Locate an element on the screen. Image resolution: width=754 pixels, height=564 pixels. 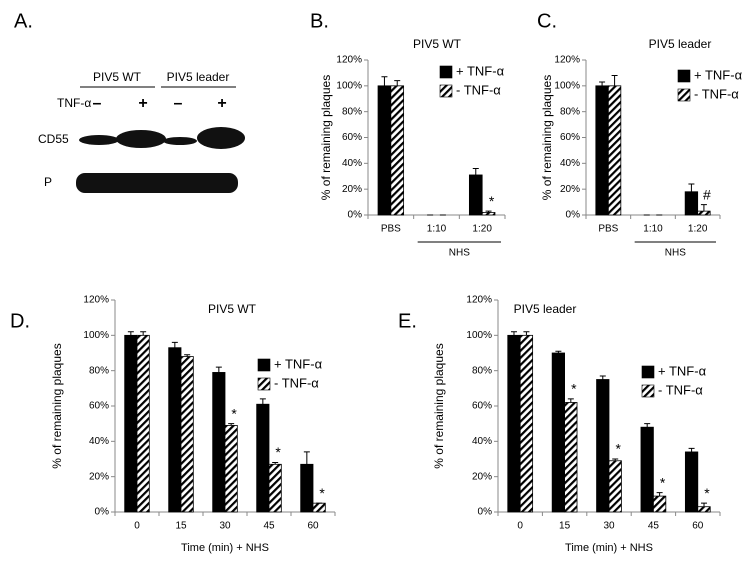
x-tick-label: 15 is located at coordinates (565, 526).